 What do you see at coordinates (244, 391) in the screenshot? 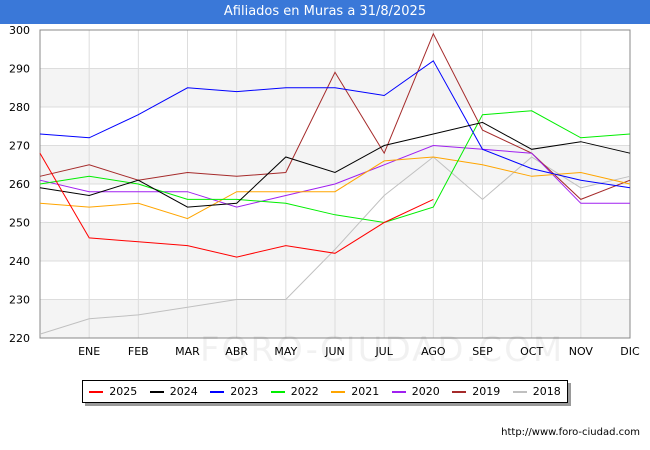
I see `legend-label: 2023` at bounding box center [244, 391].